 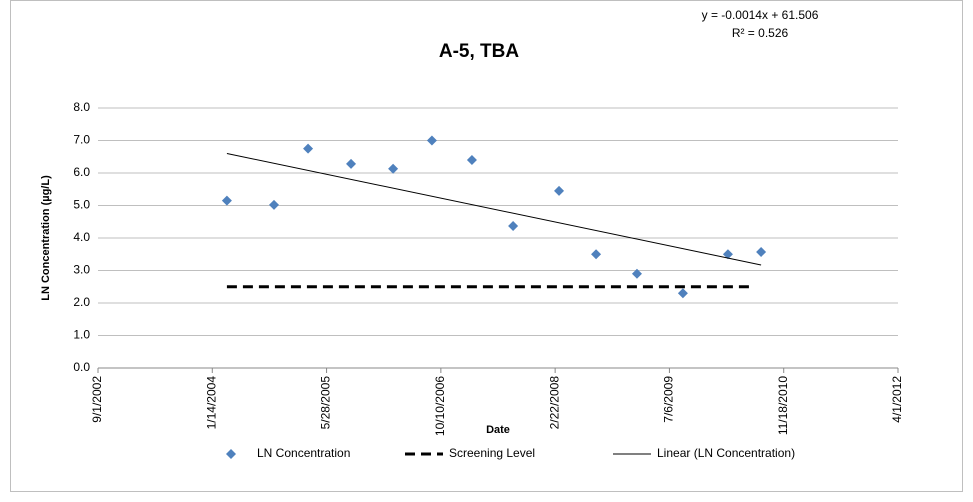 What do you see at coordinates (669, 399) in the screenshot?
I see `x-tick-label: 7/6/2009` at bounding box center [669, 399].